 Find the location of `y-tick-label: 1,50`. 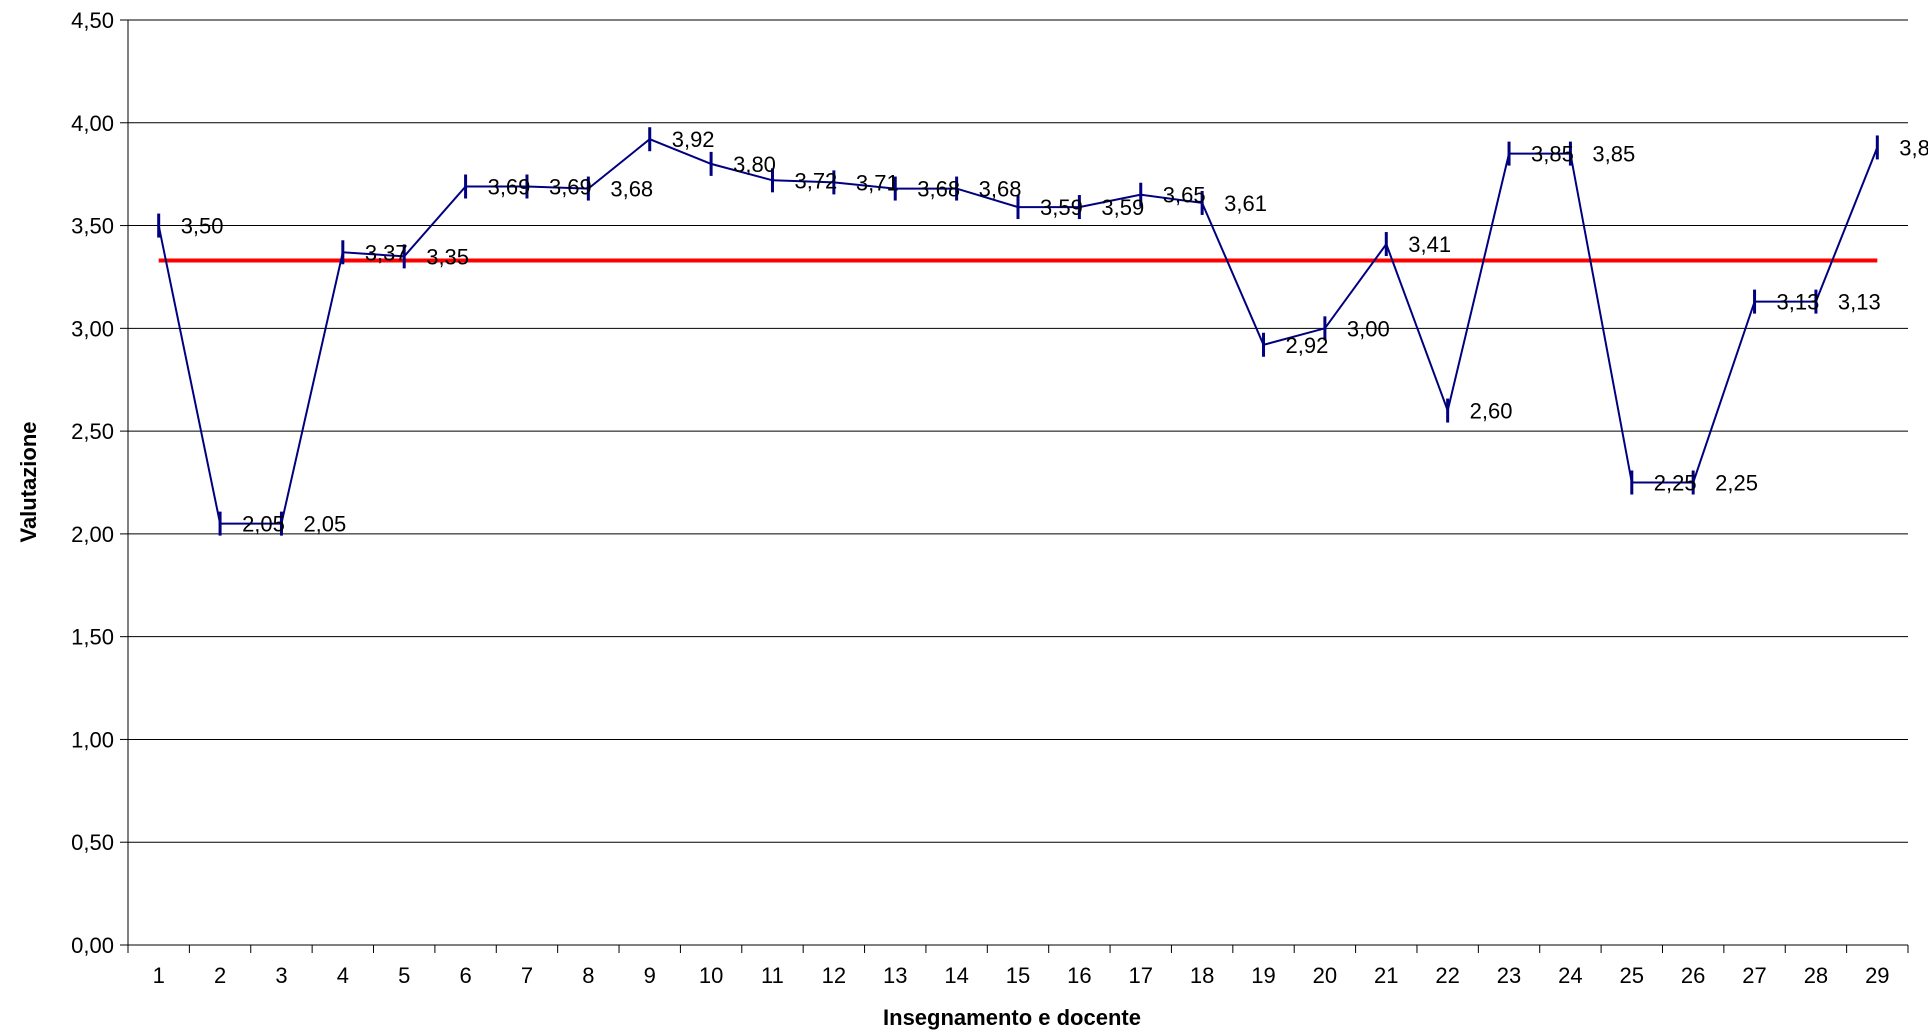

y-tick-label: 1,50 is located at coordinates (92, 637).